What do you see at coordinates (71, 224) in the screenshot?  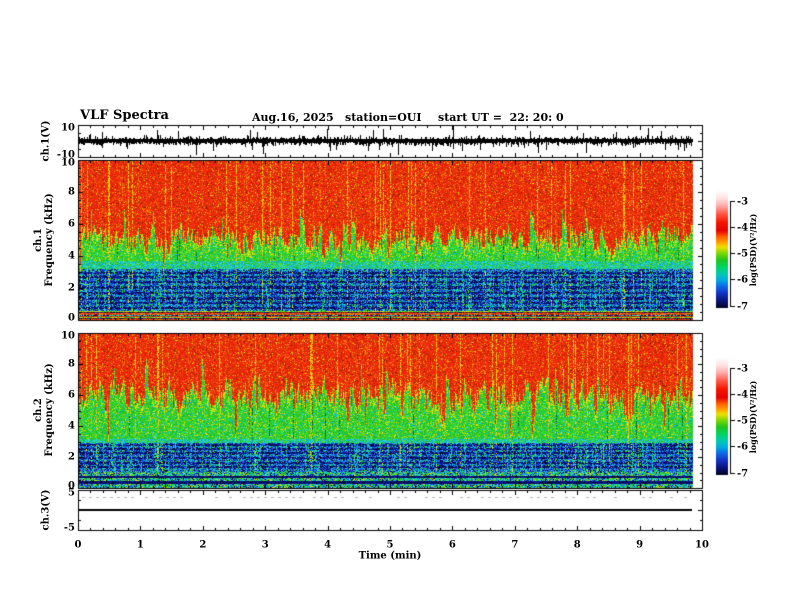 I see `y-tick-label-ch1-spec: 6` at bounding box center [71, 224].